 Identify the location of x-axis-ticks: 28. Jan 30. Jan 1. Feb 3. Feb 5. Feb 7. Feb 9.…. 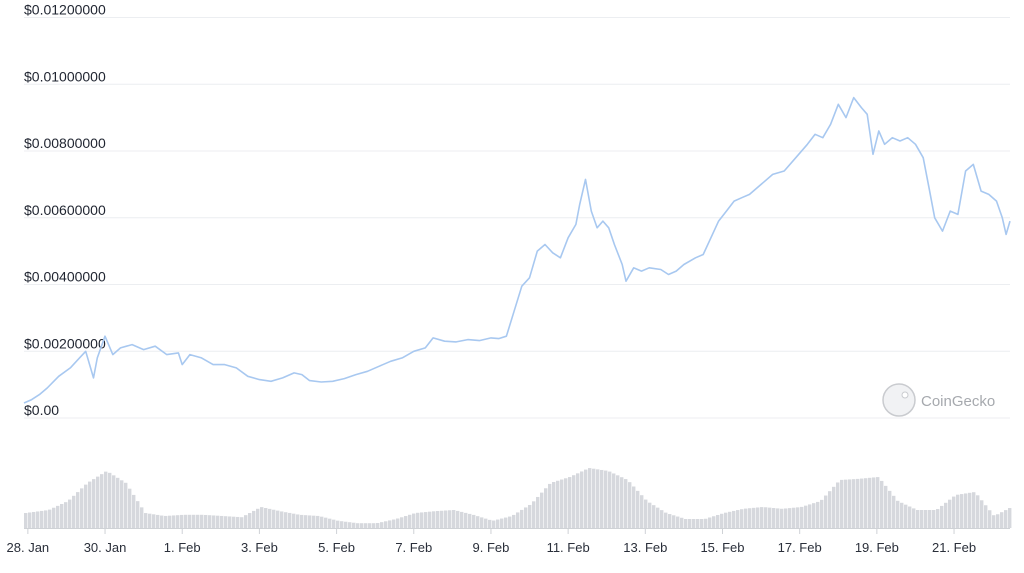
(491, 541).